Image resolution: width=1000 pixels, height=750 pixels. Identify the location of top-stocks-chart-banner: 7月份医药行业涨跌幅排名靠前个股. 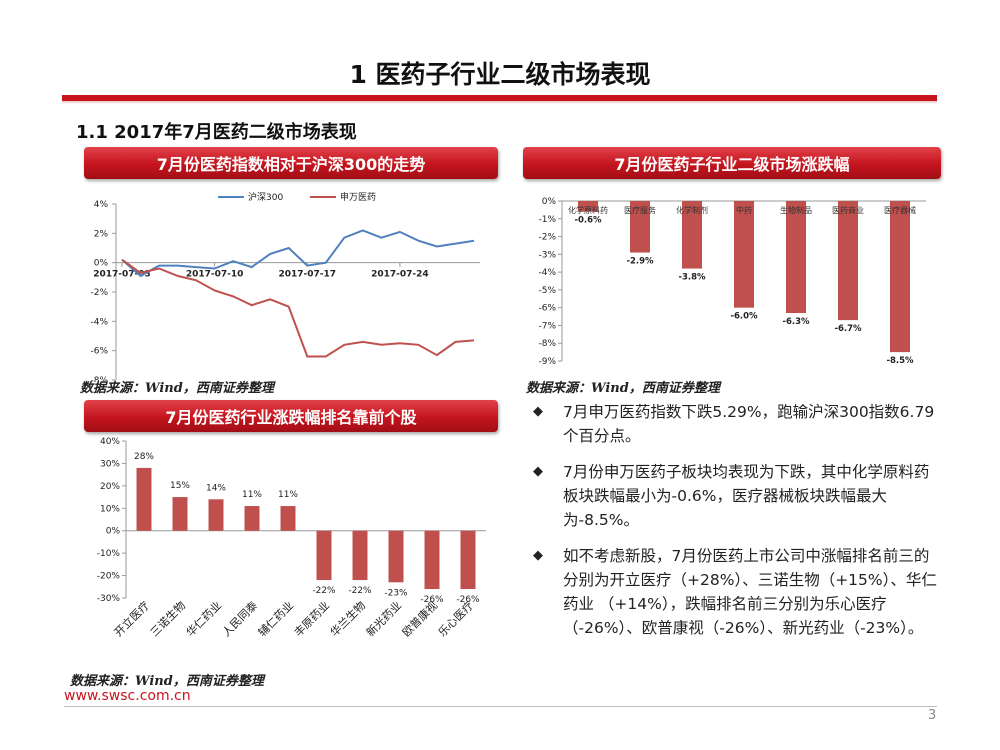
(291, 416).